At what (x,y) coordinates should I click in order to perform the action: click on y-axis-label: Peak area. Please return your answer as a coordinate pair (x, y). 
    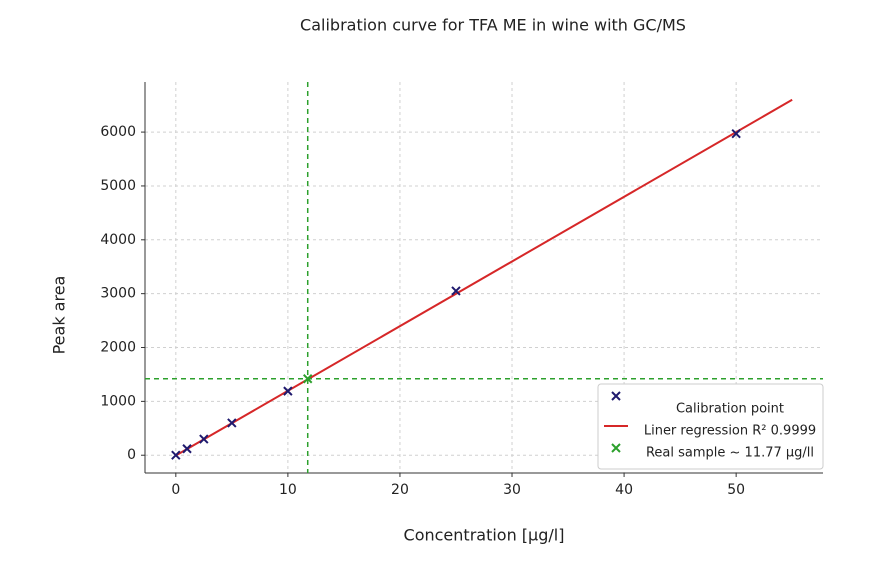
    Looking at the image, I should click on (59, 315).